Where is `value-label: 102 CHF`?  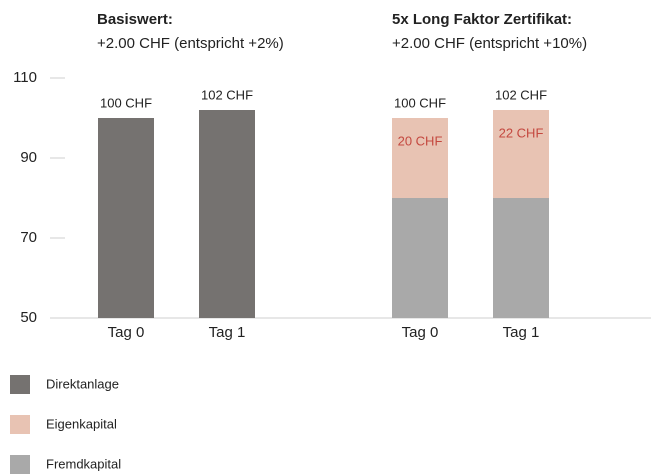
value-label: 102 CHF is located at coordinates (227, 94).